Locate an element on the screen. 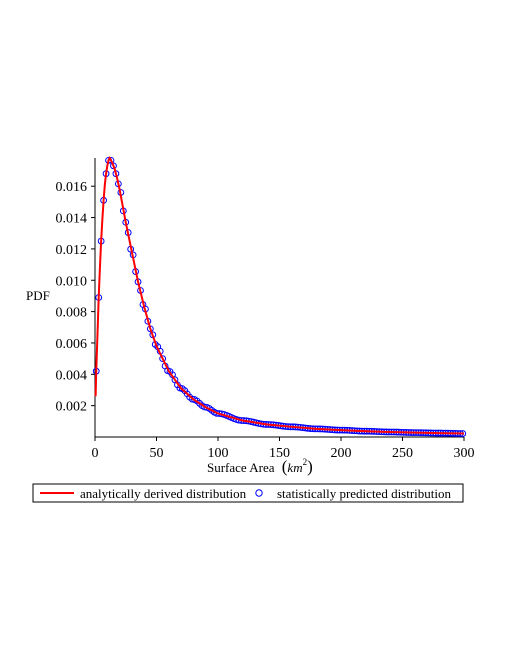 Image resolution: width=510 pixels, height=660 pixels. legend-label-analytical: analytically derived distribution is located at coordinates (163, 493).